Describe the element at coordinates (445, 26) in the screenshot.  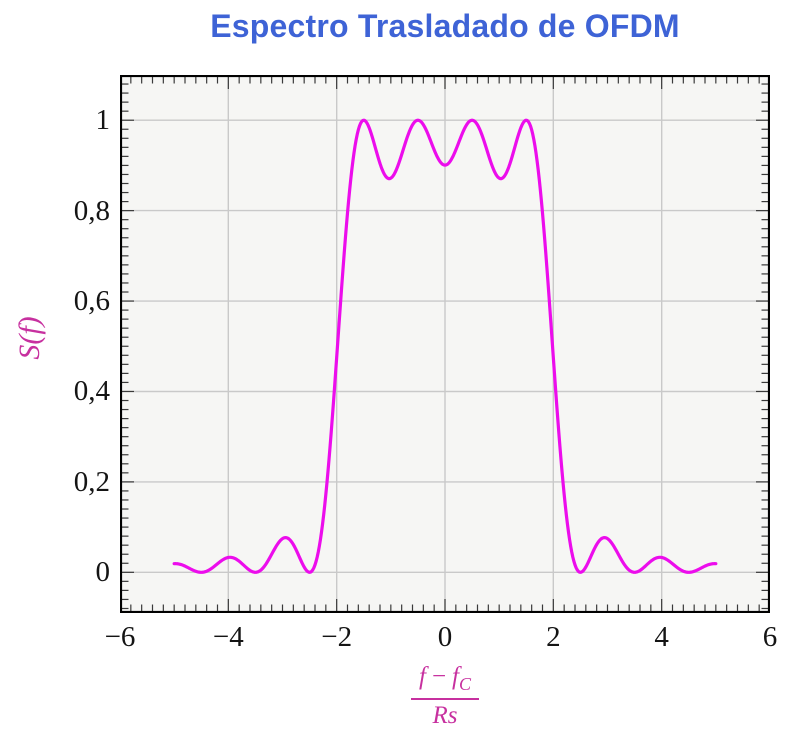
I see `chart-title: Espectro Trasladado de OFDM` at that location.